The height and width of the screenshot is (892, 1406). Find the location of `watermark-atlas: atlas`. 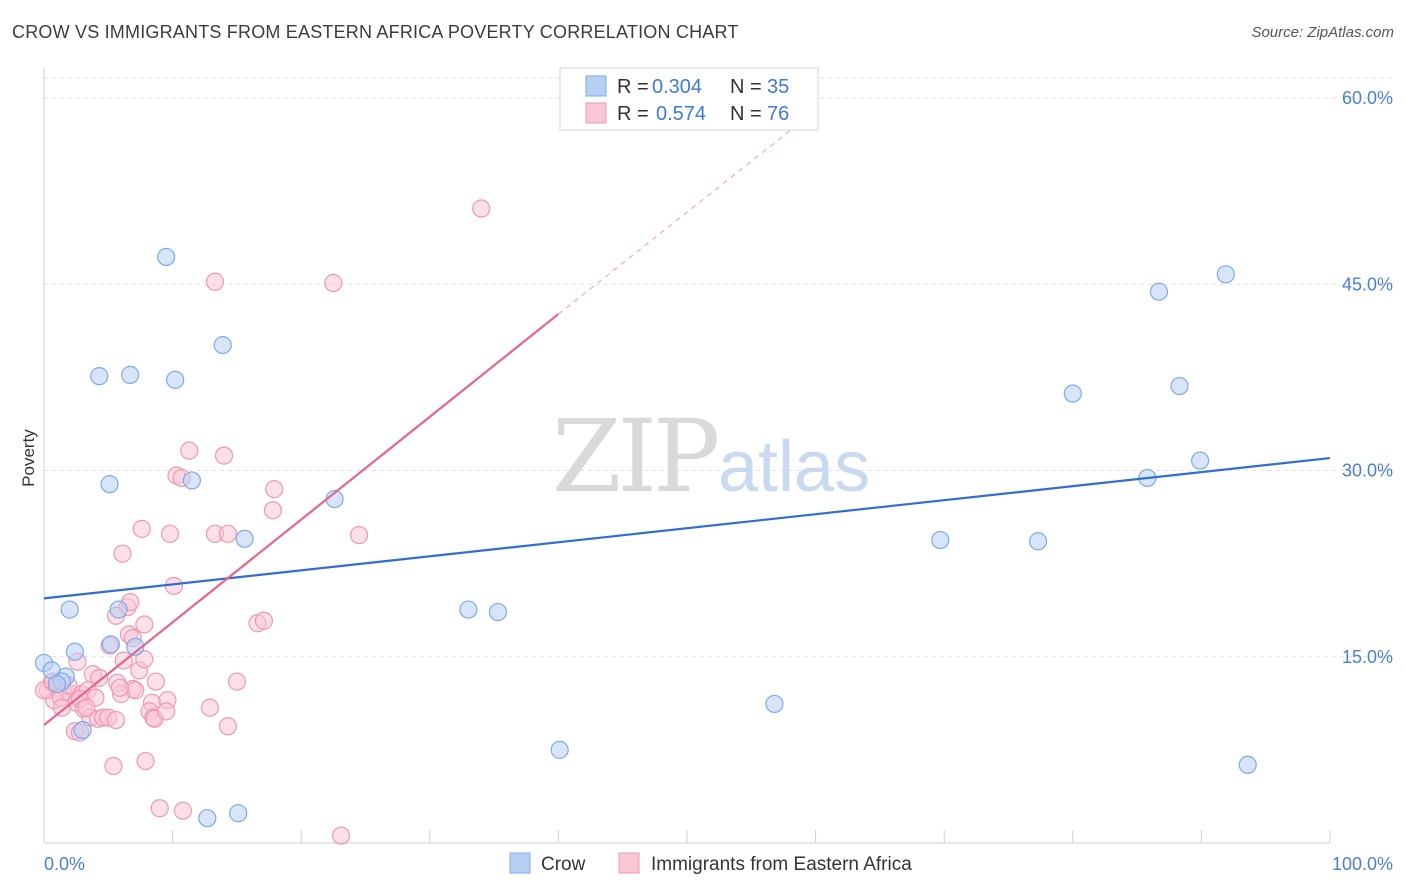

watermark-atlas: atlas is located at coordinates (794, 467).